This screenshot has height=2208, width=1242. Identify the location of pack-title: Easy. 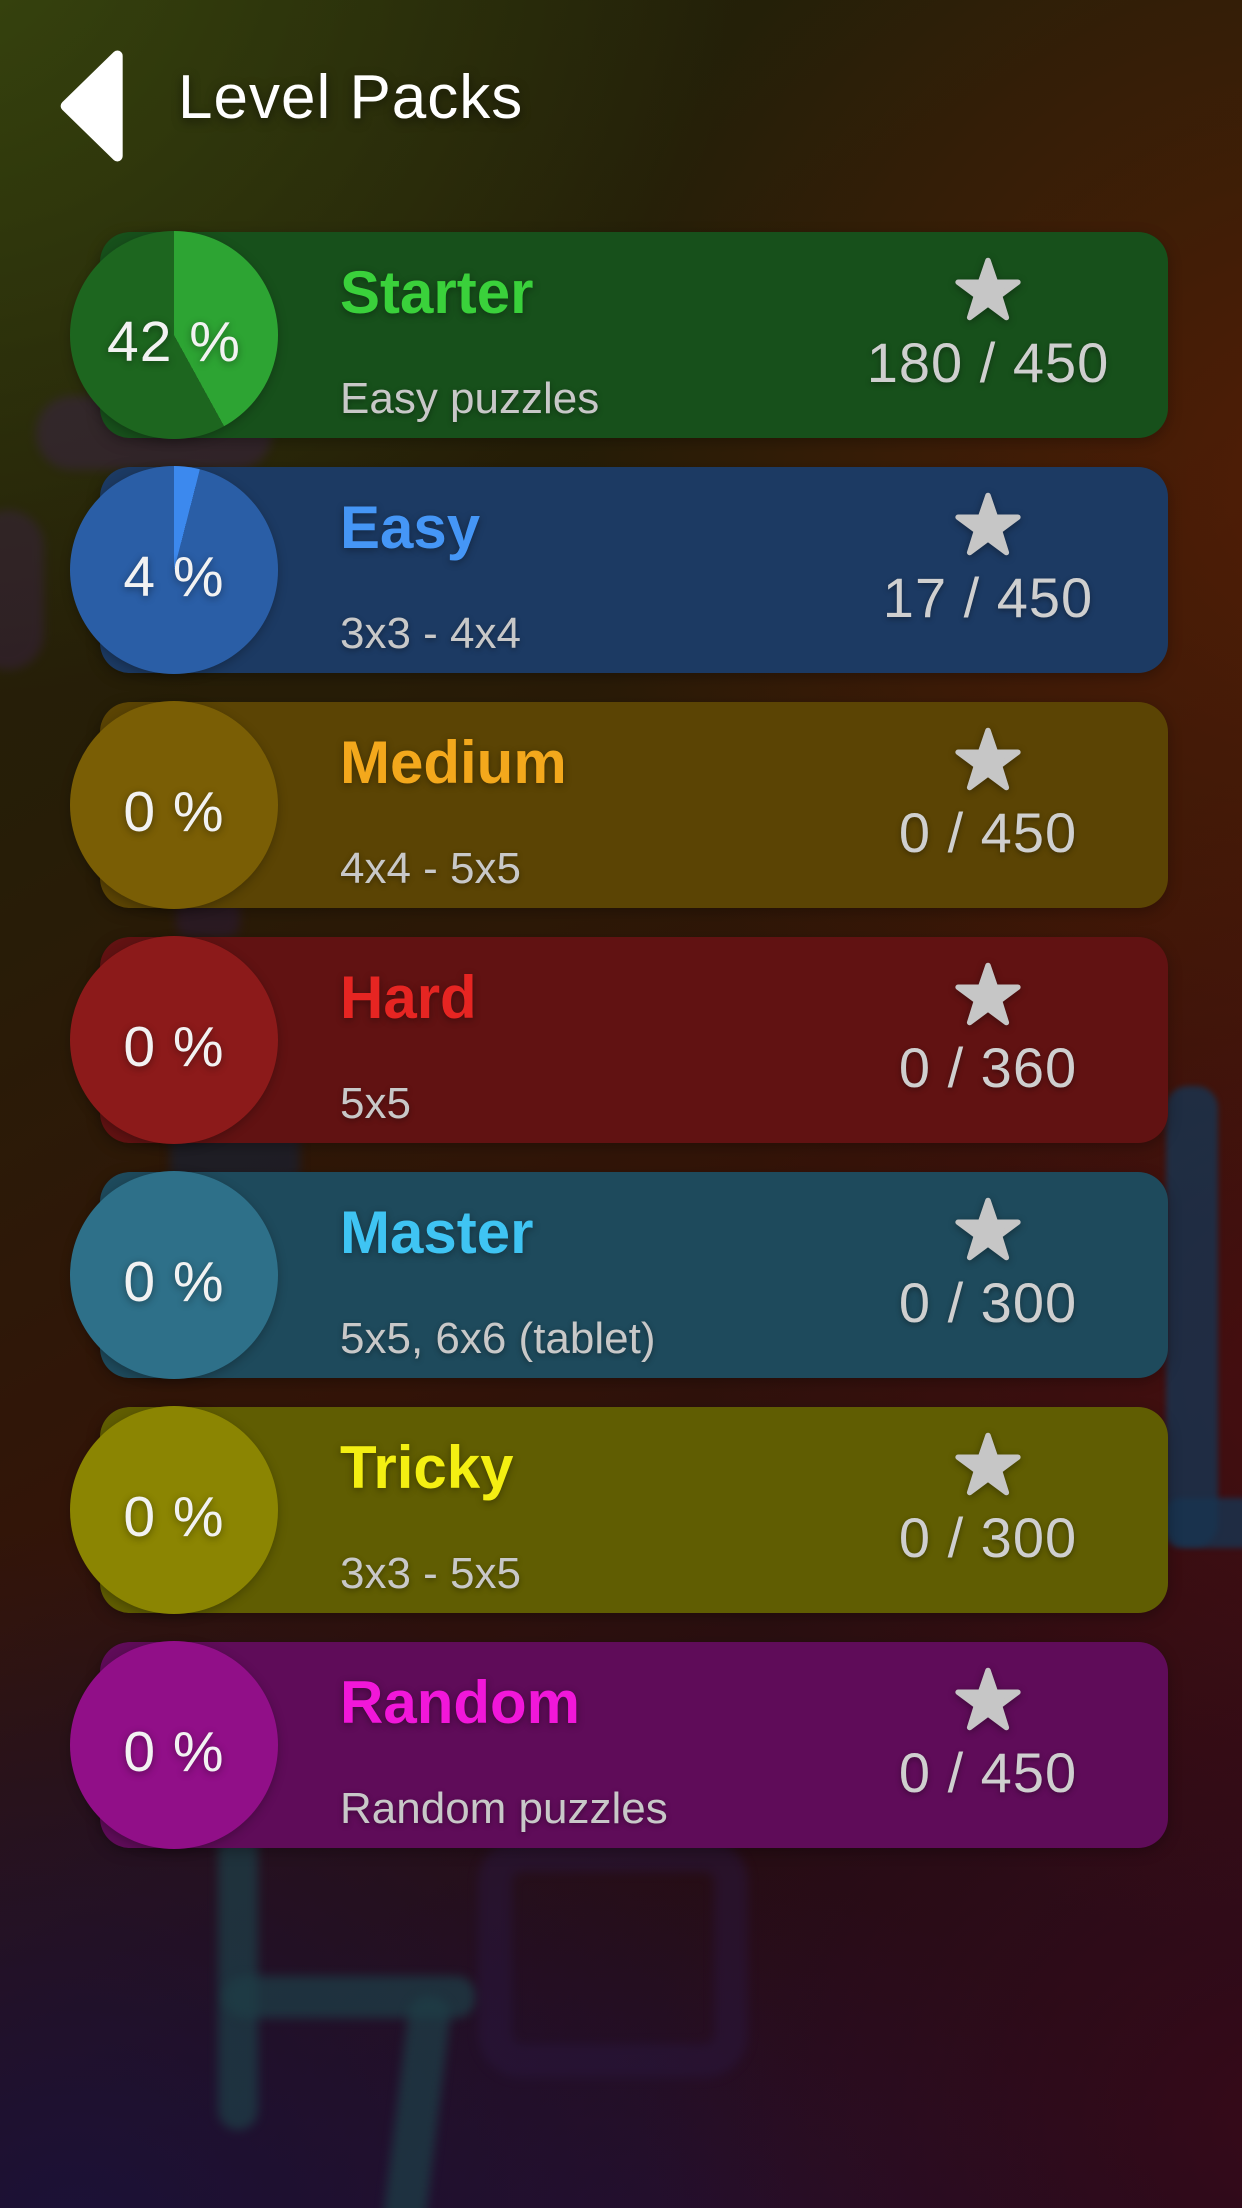
(410, 527).